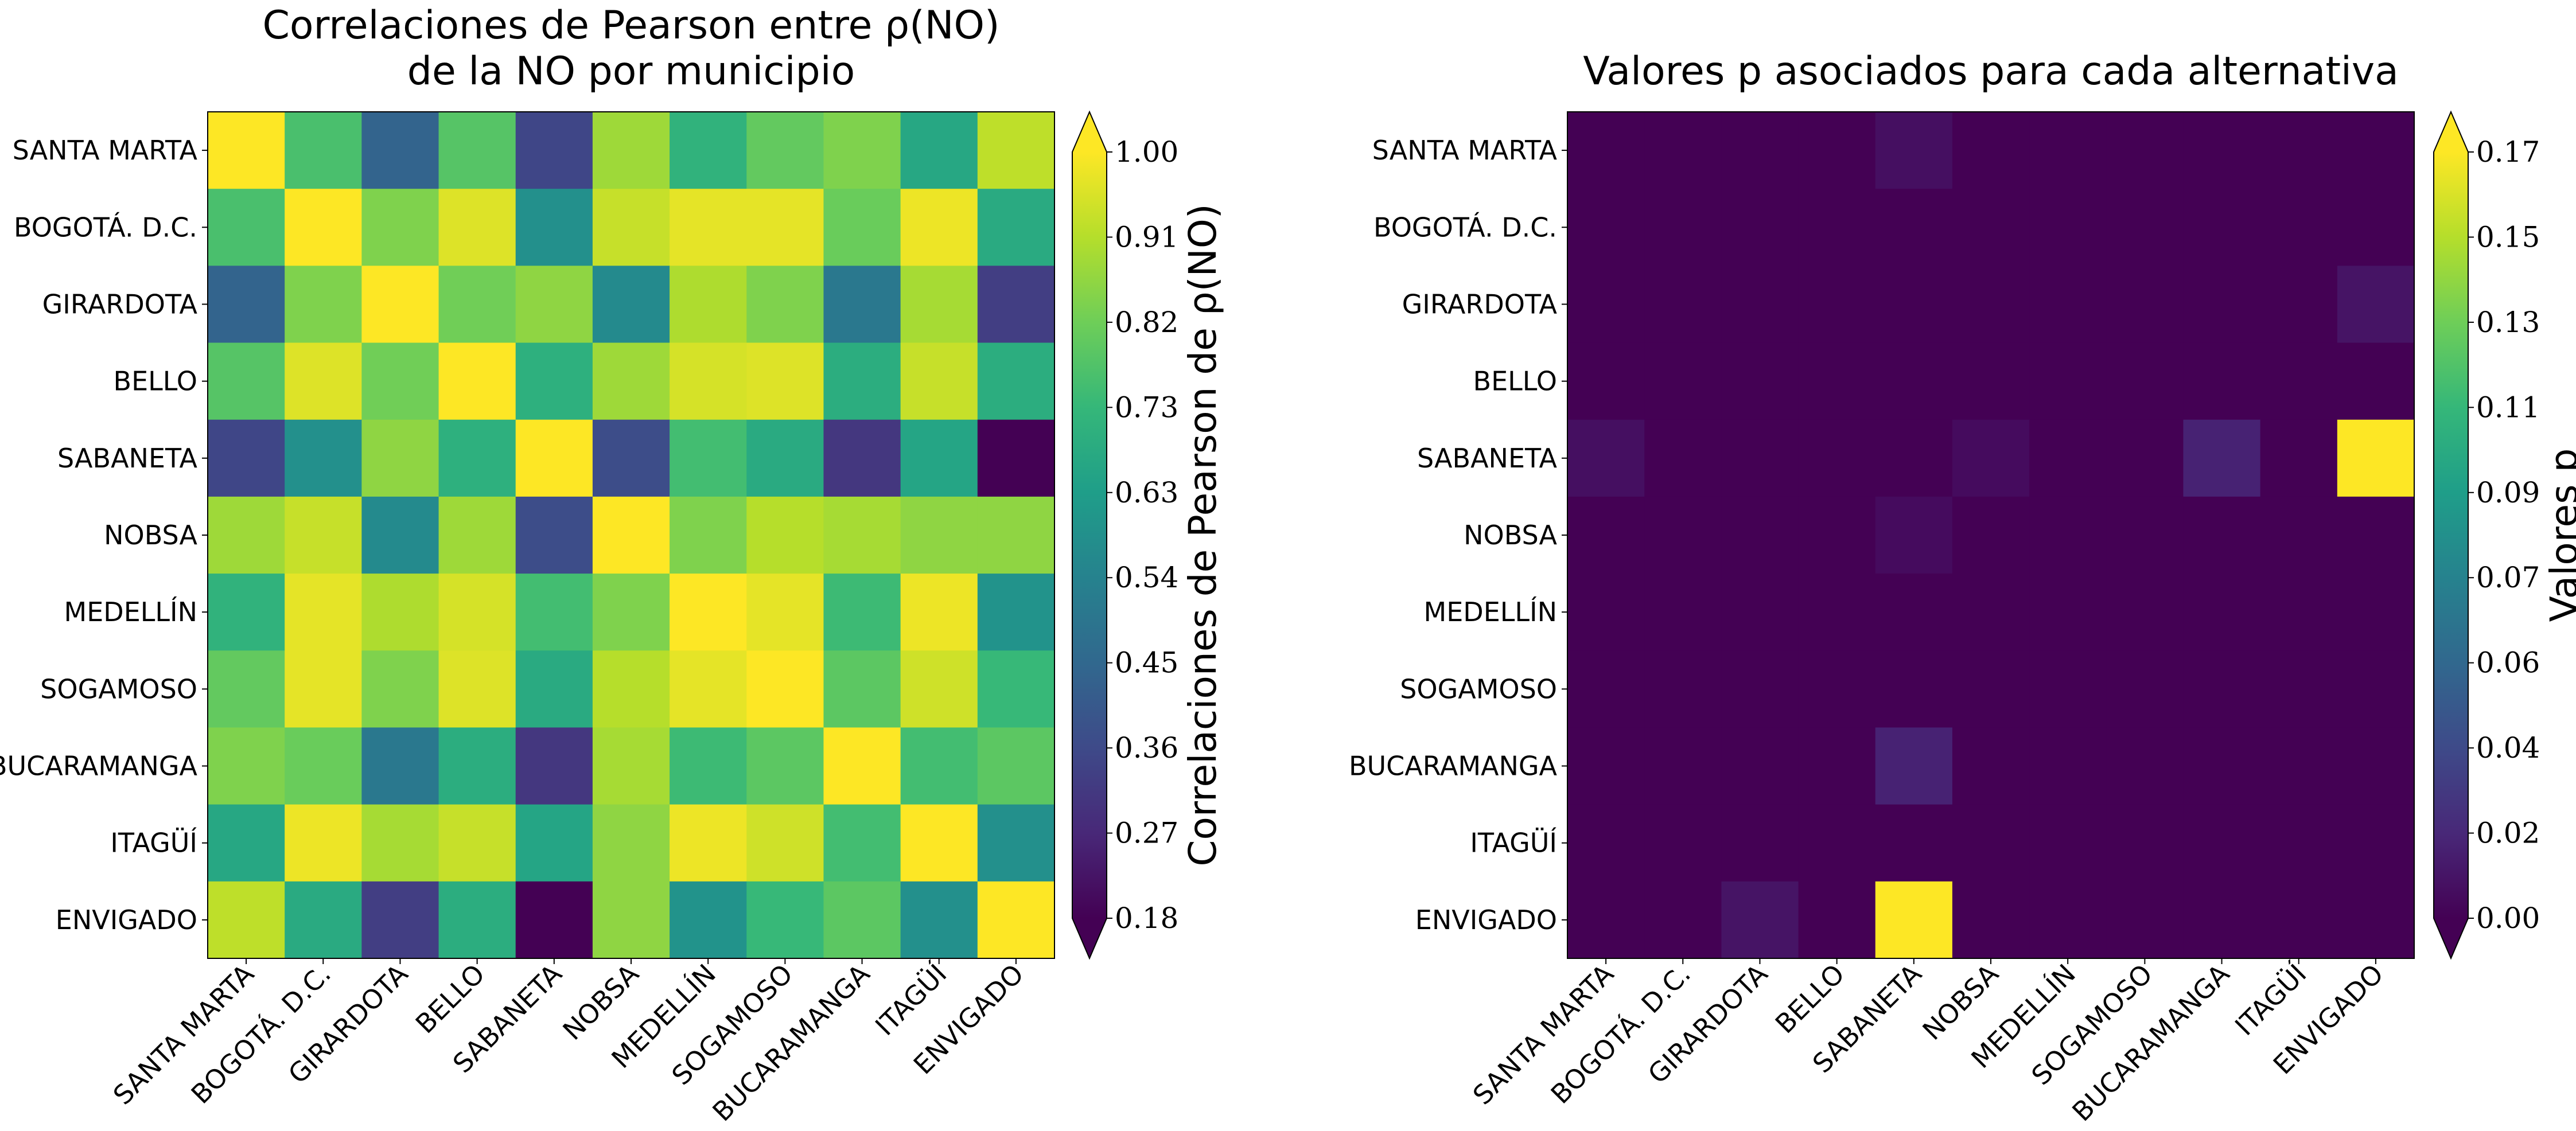 The width and height of the screenshot is (2576, 1131). Describe the element at coordinates (1511, 535) in the screenshot. I see `y-tick-label: NOBSA` at that location.